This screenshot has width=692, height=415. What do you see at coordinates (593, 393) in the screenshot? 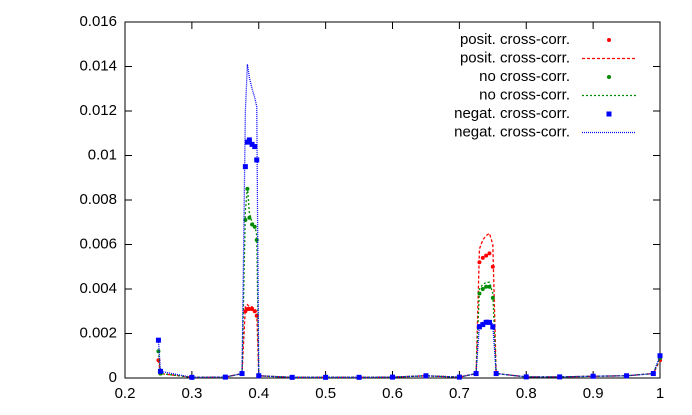
I see `x-tick-label: 0.9` at bounding box center [593, 393].